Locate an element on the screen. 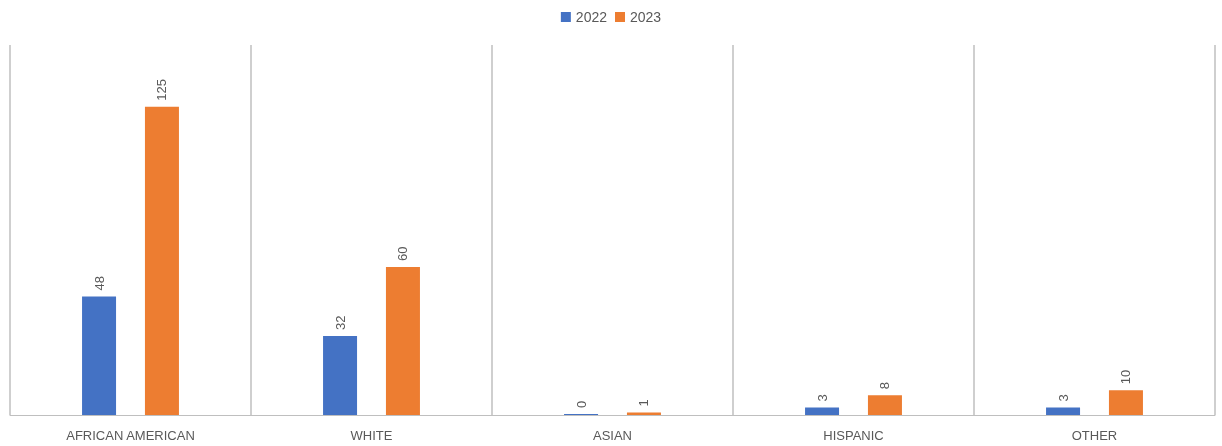 This screenshot has width=1222, height=446. x-tick-label: HISPANIC is located at coordinates (853, 435).